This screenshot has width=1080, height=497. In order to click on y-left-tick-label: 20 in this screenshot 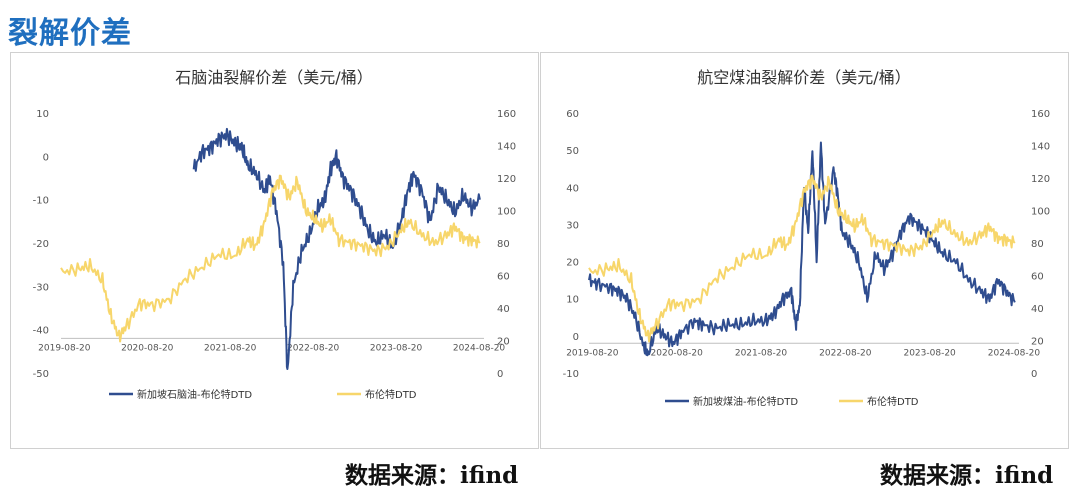, I will do `click(572, 263)`.